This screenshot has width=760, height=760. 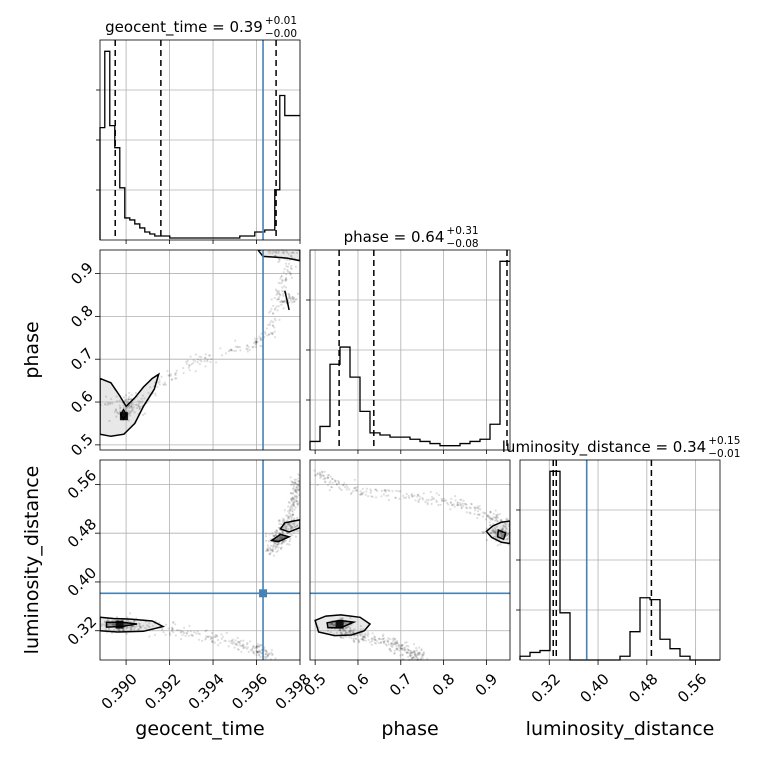 What do you see at coordinates (546, 688) in the screenshot?
I see `xtick-label-luminosity_distance-0: 0.32` at bounding box center [546, 688].